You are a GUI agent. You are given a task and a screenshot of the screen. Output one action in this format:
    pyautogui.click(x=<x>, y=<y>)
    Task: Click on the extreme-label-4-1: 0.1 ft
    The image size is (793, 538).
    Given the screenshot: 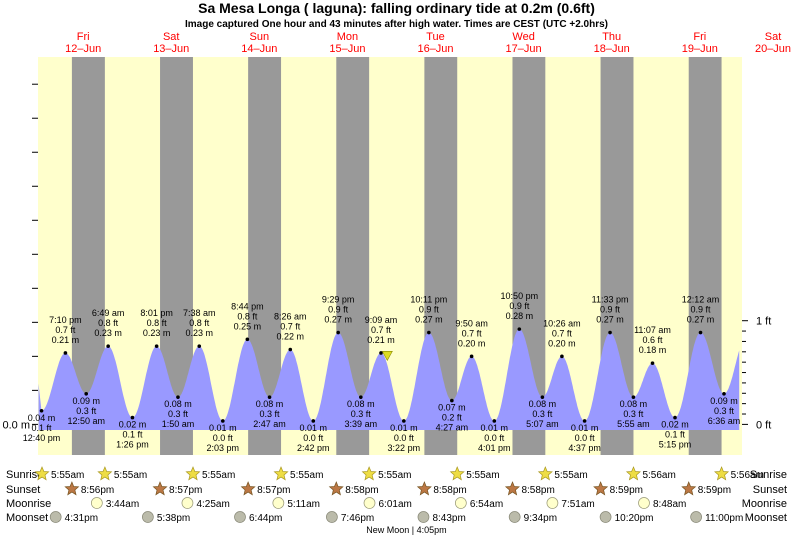 What is the action you would take?
    pyautogui.click(x=132, y=435)
    